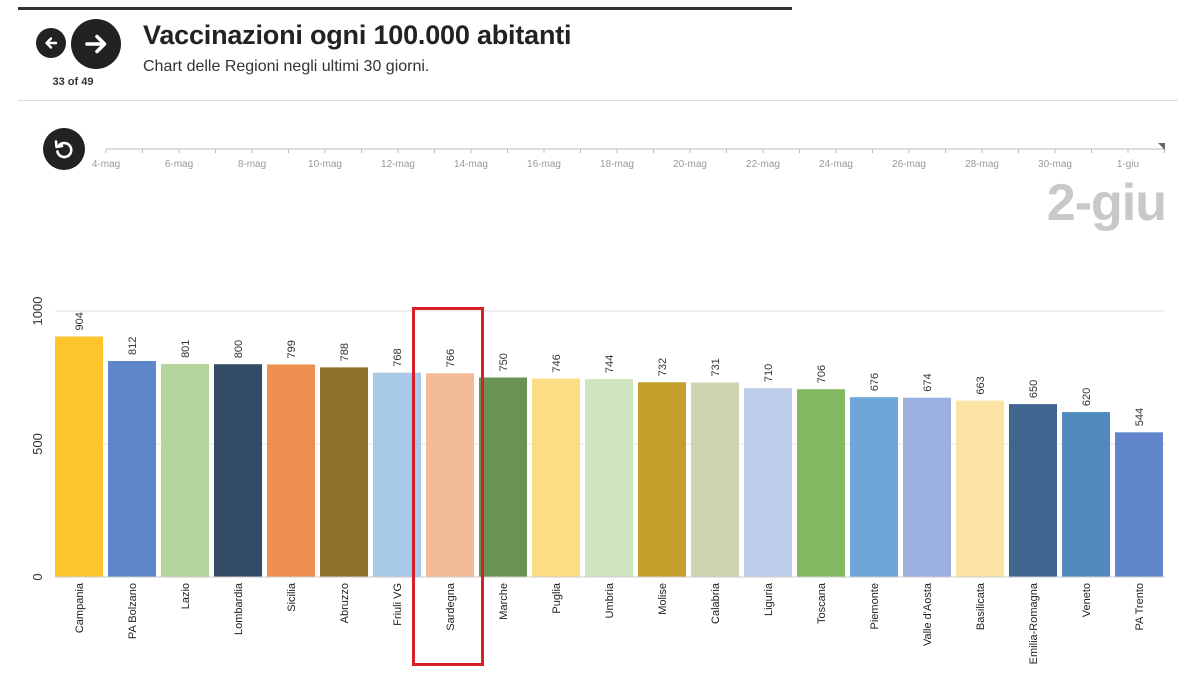 The height and width of the screenshot is (685, 1200). What do you see at coordinates (598, 100) in the screenshot?
I see `header-divider` at bounding box center [598, 100].